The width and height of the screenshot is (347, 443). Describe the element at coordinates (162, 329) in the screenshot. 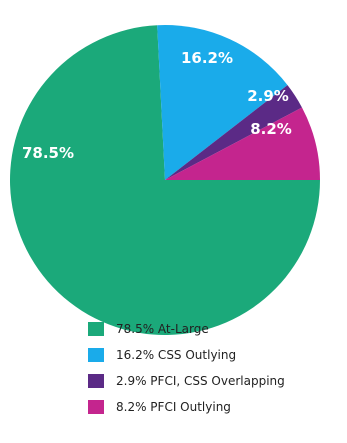

I see `legend-label-1: 78.5% At-Large` at that location.